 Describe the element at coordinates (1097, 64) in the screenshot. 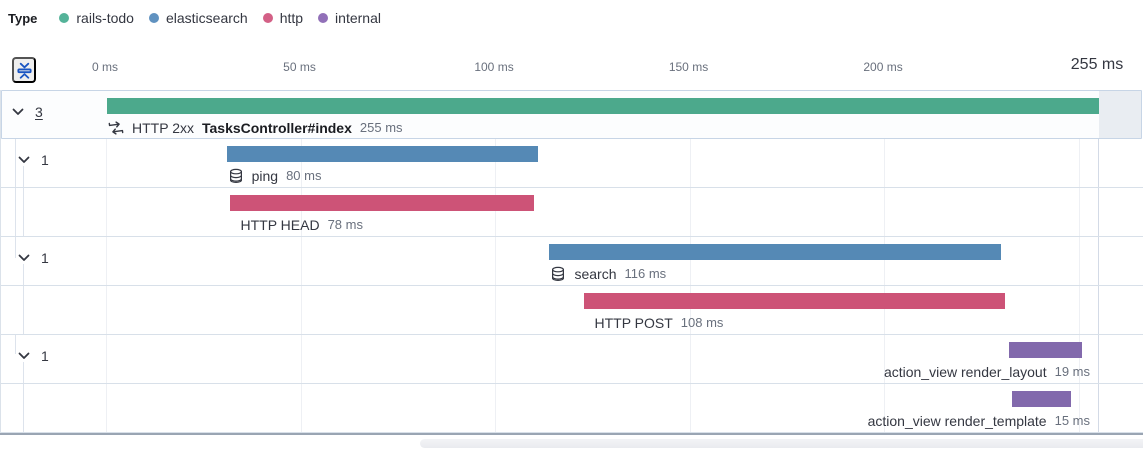

I see `axis-tick-255: 255 ms` at that location.